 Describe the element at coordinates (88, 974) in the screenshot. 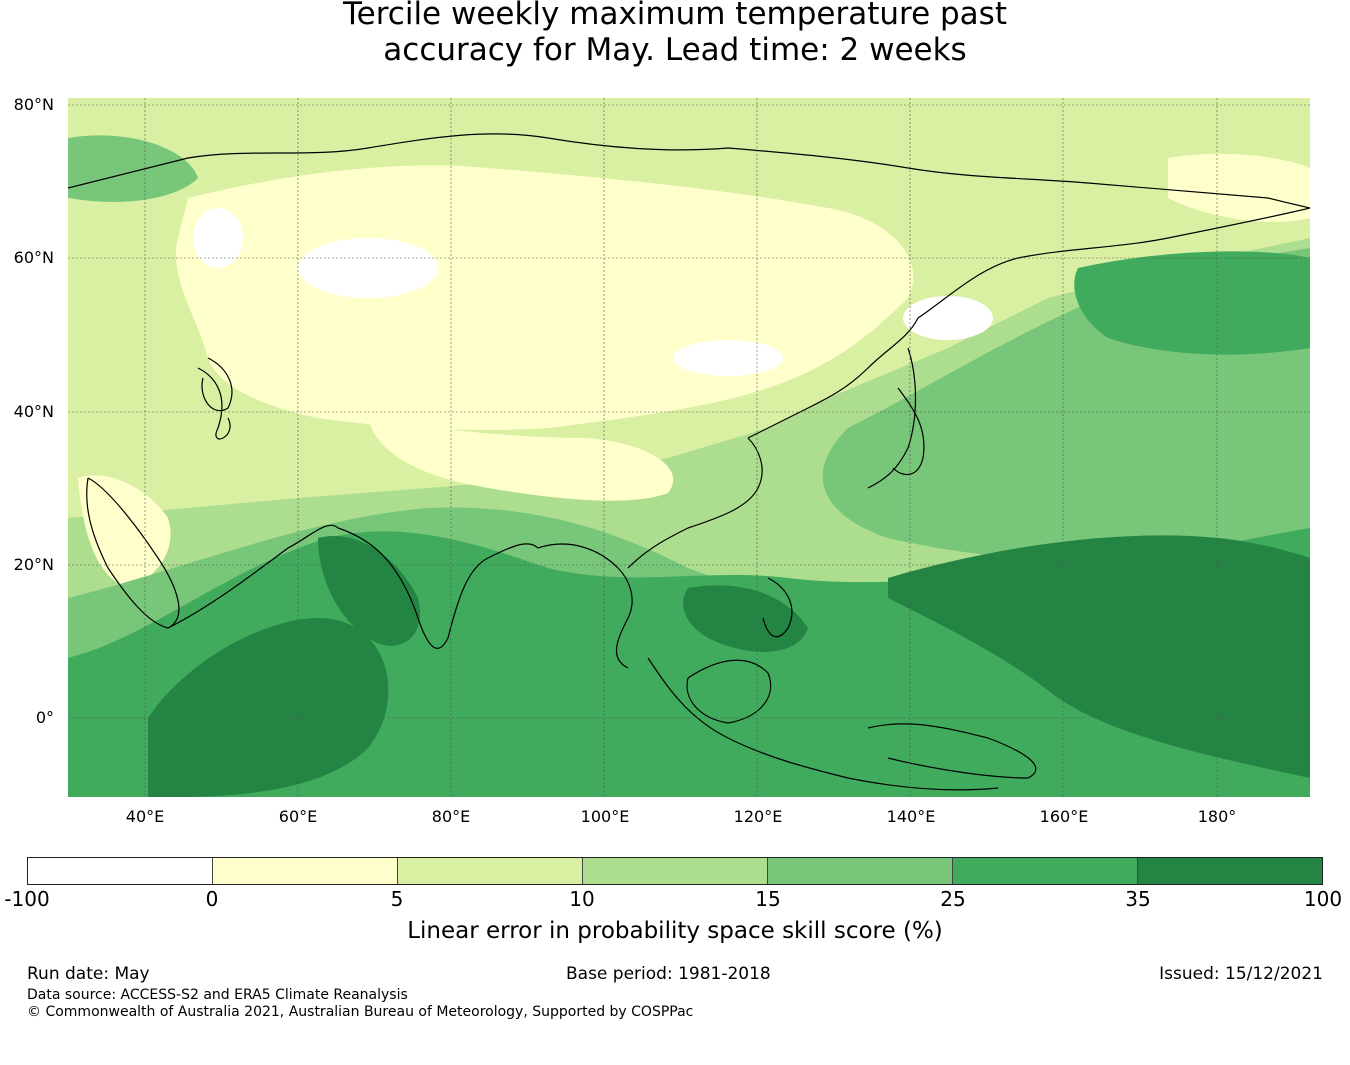

I see `run-date: Run date: May` at that location.